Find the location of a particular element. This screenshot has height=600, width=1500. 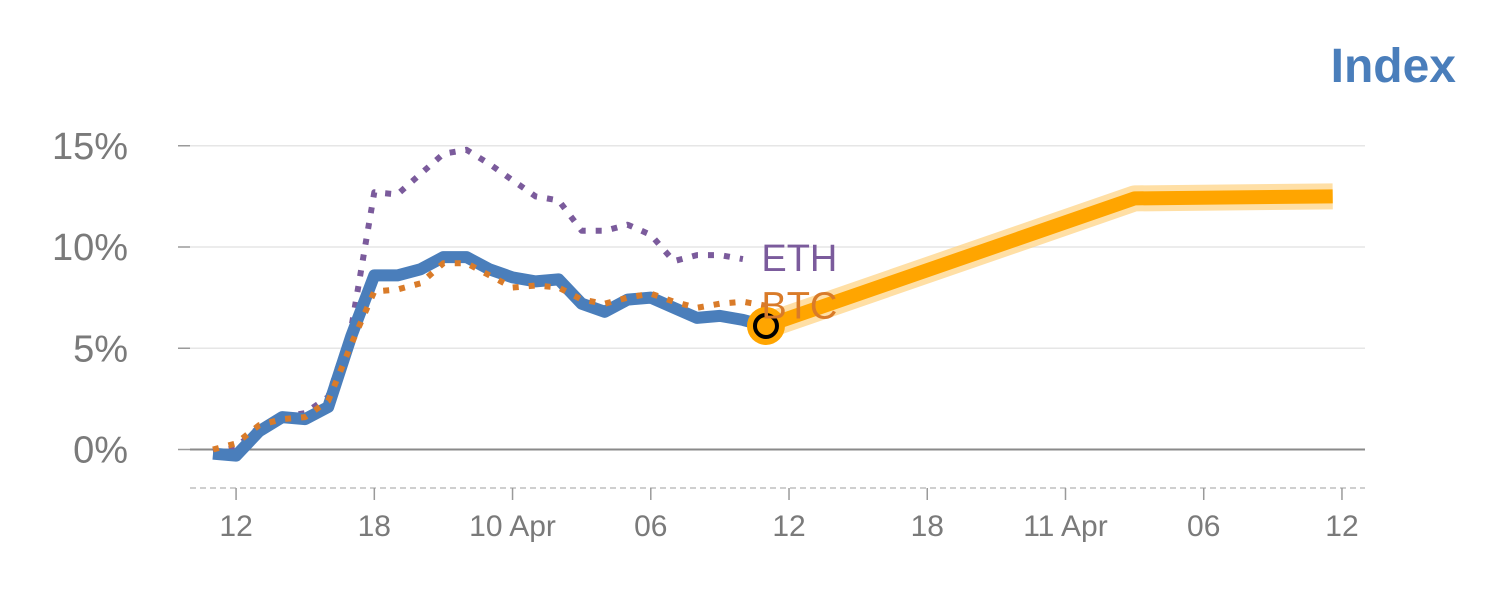

series-projection-halo is located at coordinates (1047, 261).